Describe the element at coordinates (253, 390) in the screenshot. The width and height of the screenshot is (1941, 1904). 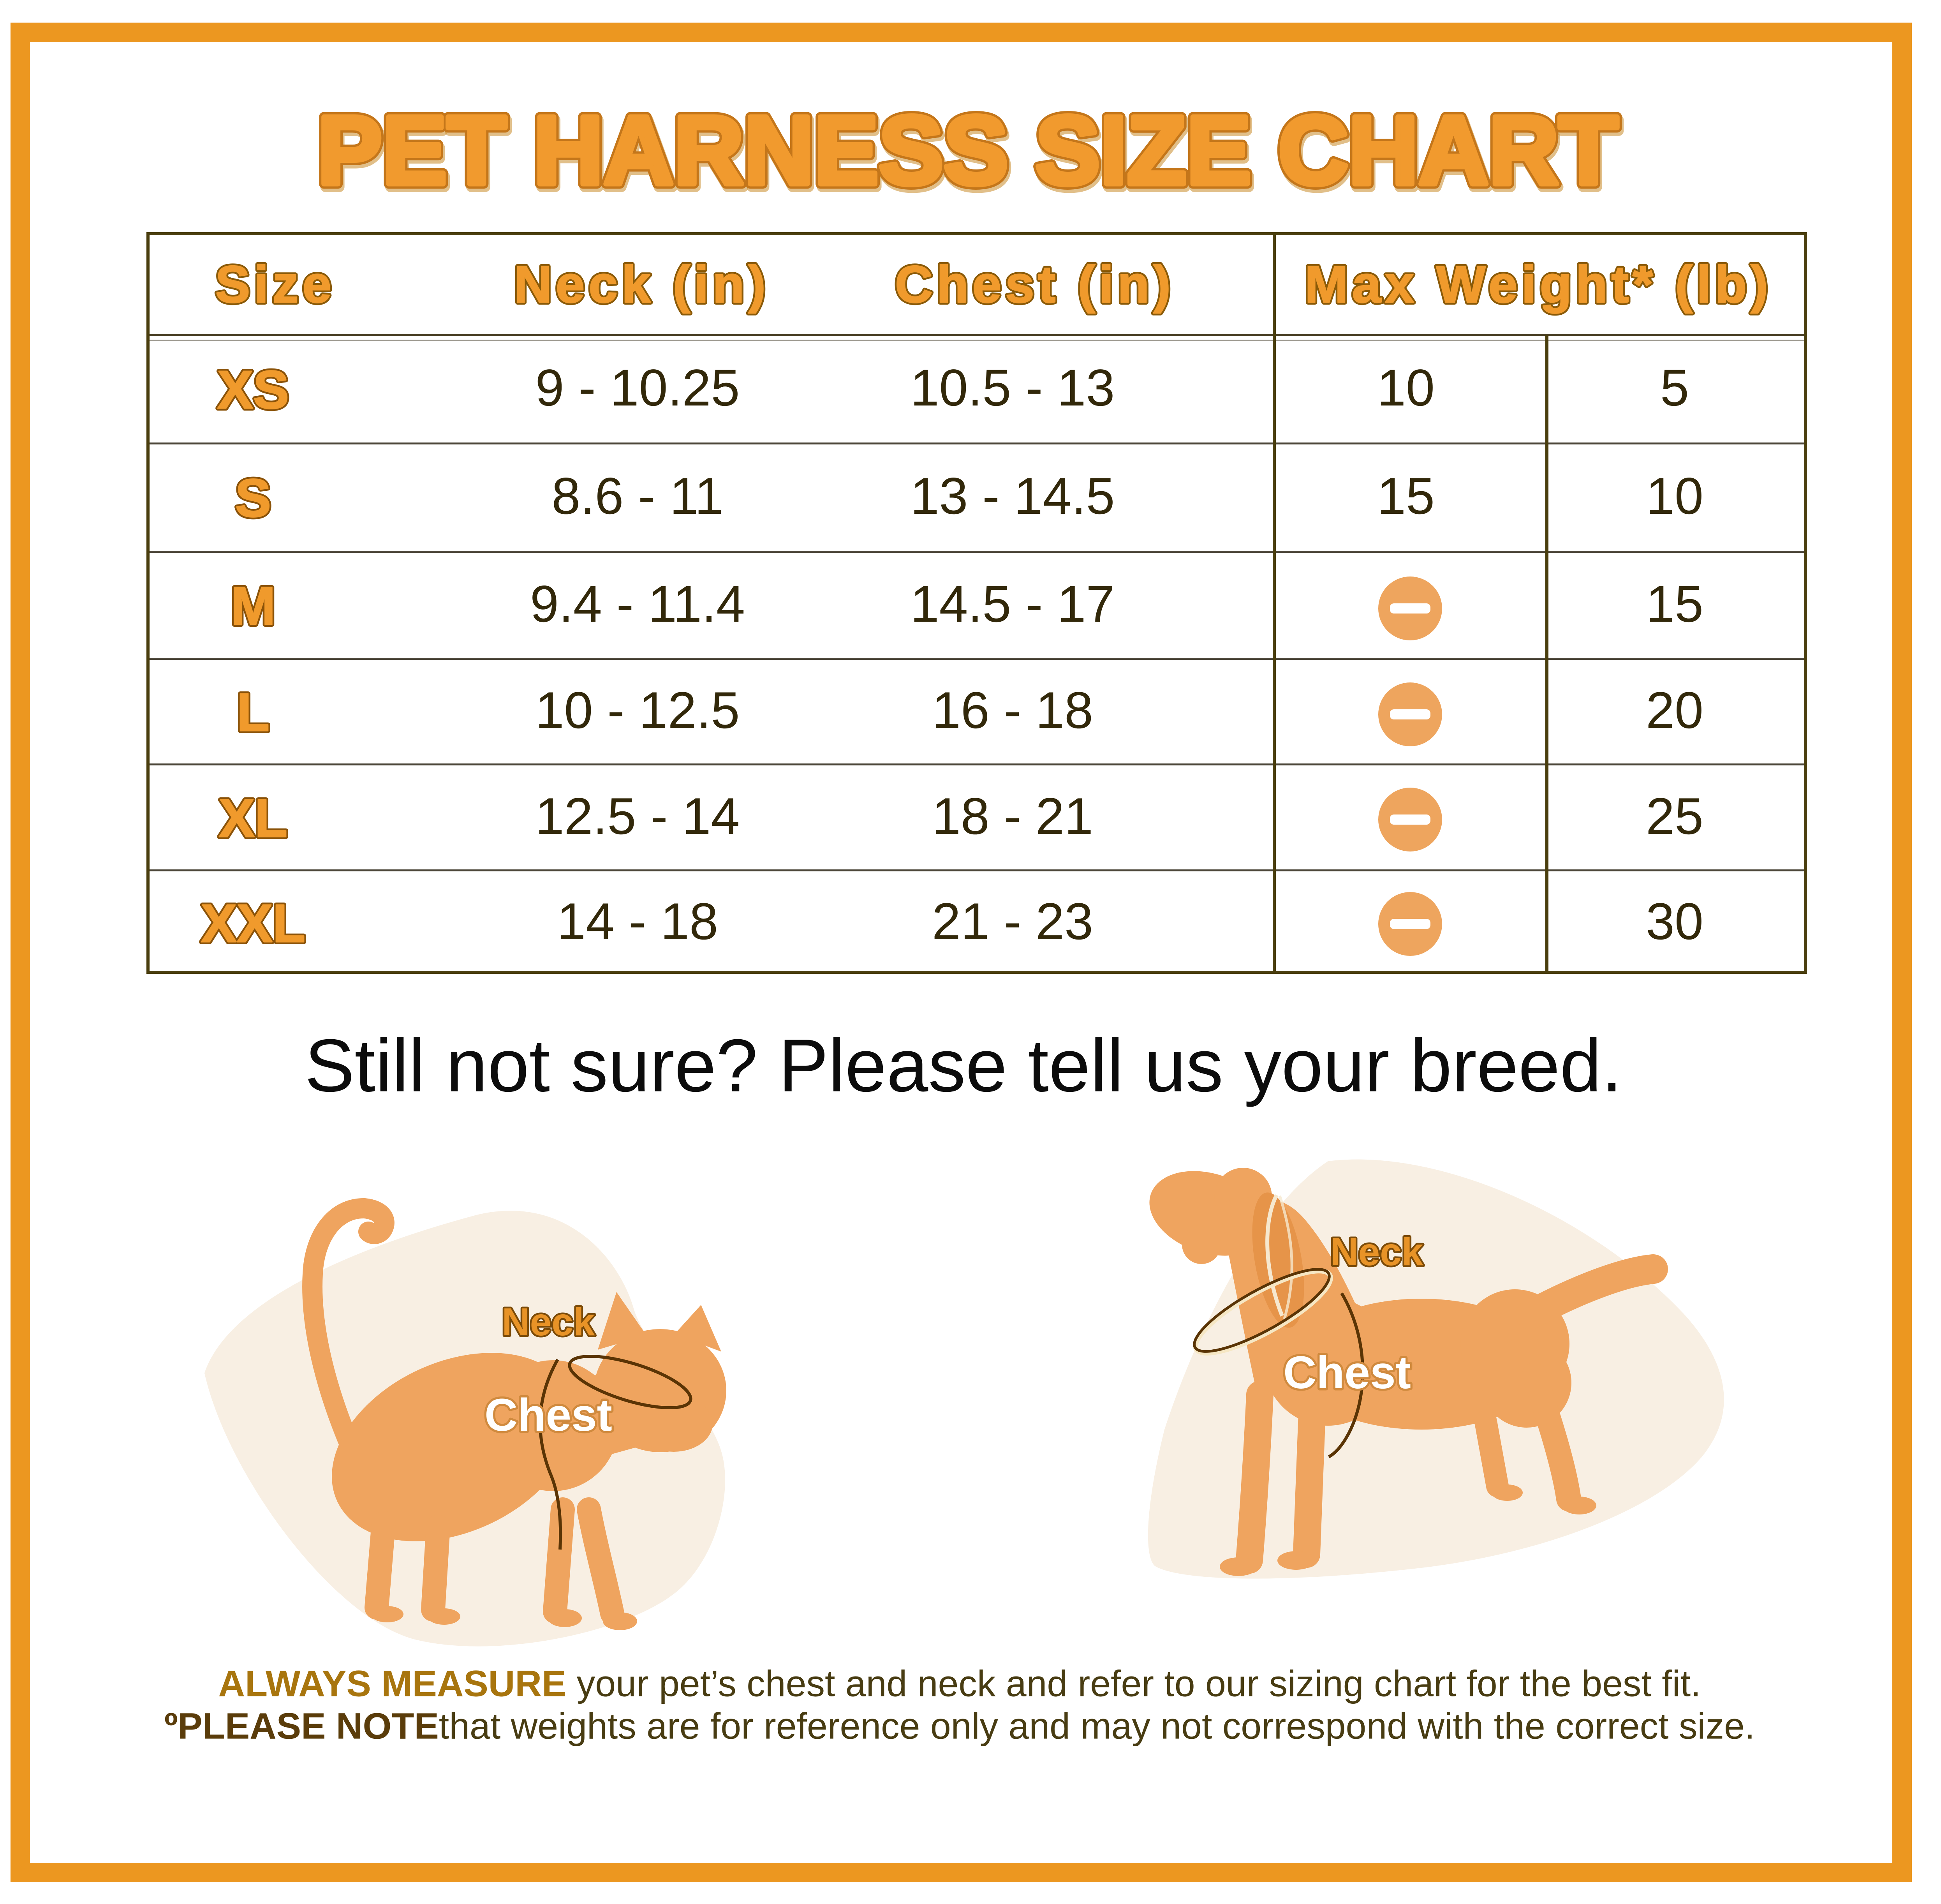
I see `svg-text: XS` at that location.